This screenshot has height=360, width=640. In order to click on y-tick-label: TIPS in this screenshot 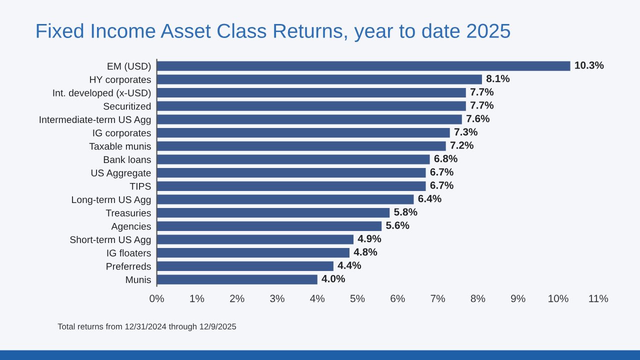, I will do `click(140, 186)`.